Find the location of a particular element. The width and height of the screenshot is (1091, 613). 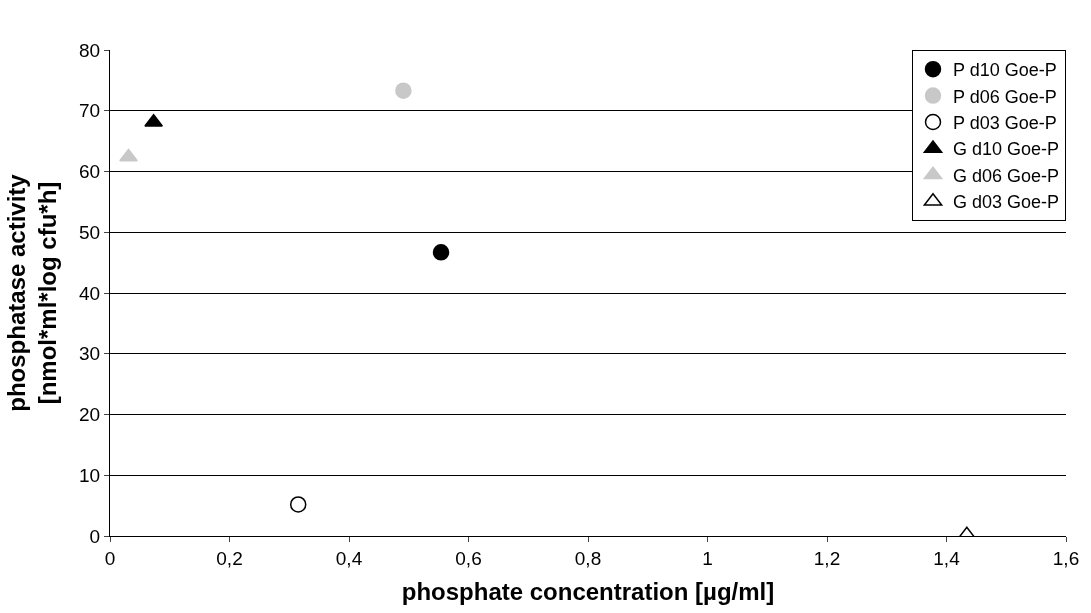

y-tick-label: 60 is located at coordinates (90, 172).